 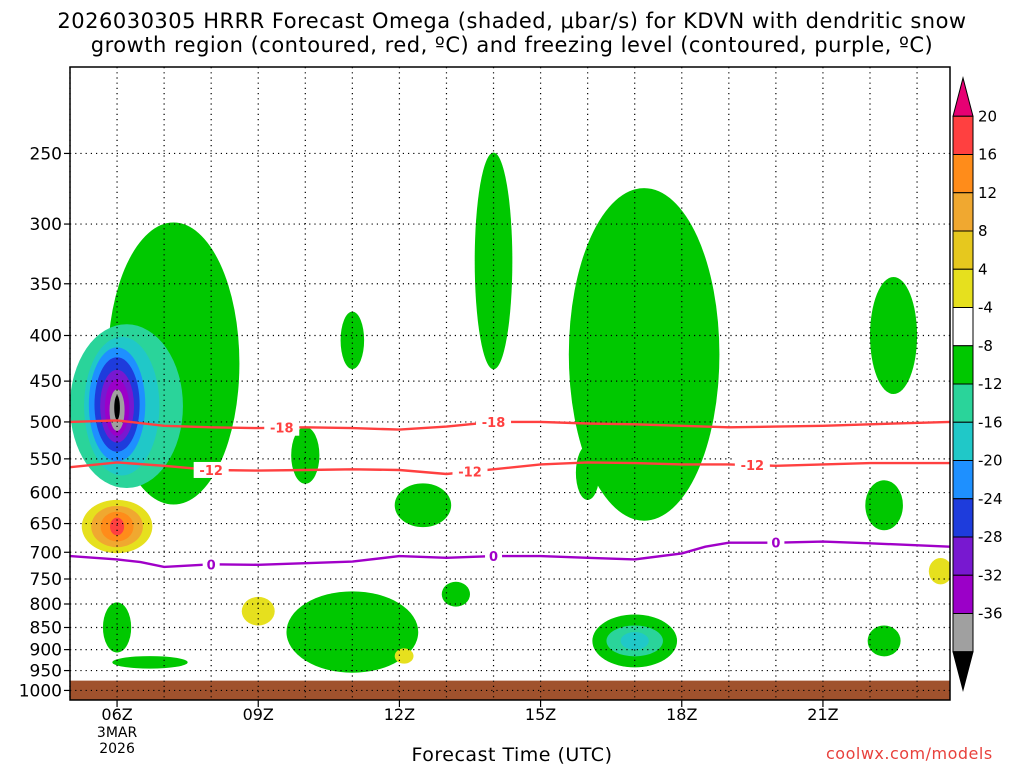 What do you see at coordinates (46, 225) in the screenshot?
I see `y-tick-label-300: 300` at bounding box center [46, 225].